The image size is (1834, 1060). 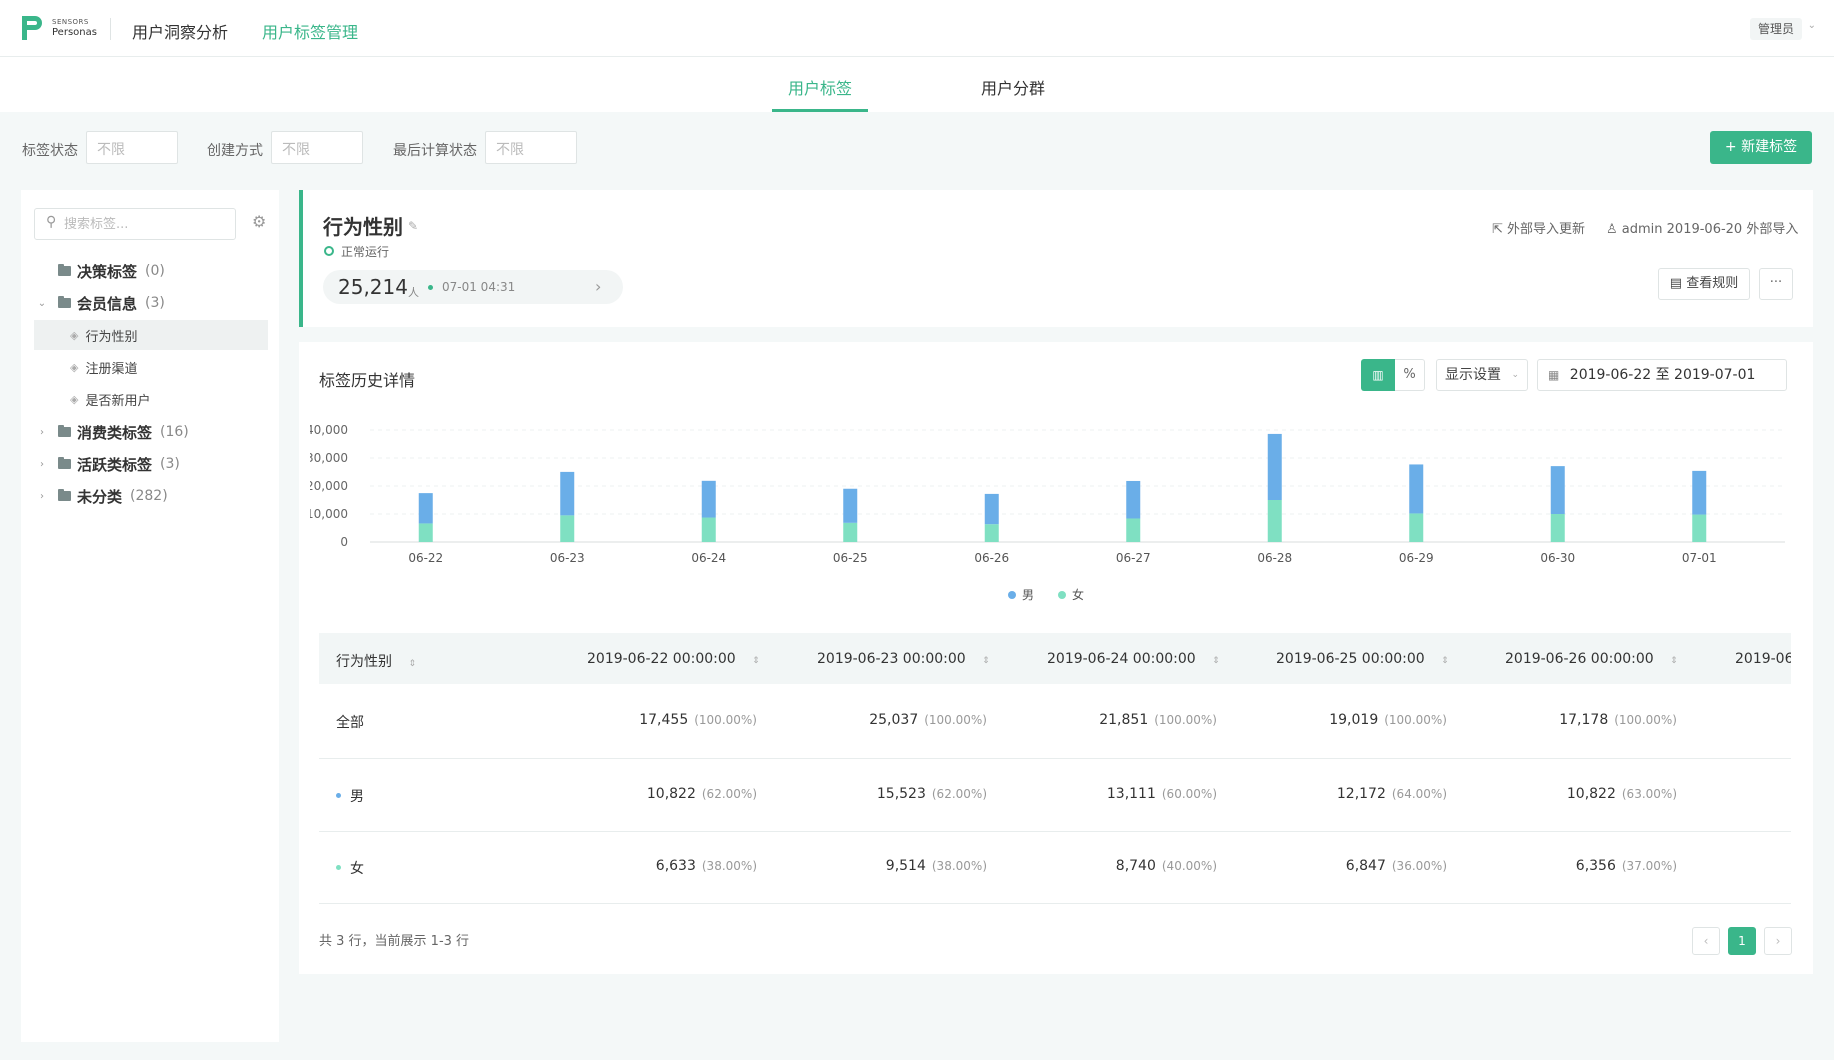 I want to click on series-dot, so click(x=338, y=795).